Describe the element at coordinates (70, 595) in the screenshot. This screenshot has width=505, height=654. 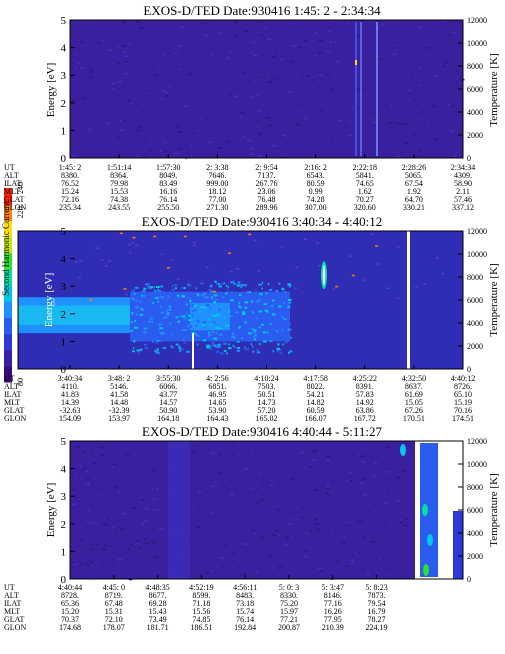
I see `table-cell: 8728.` at that location.